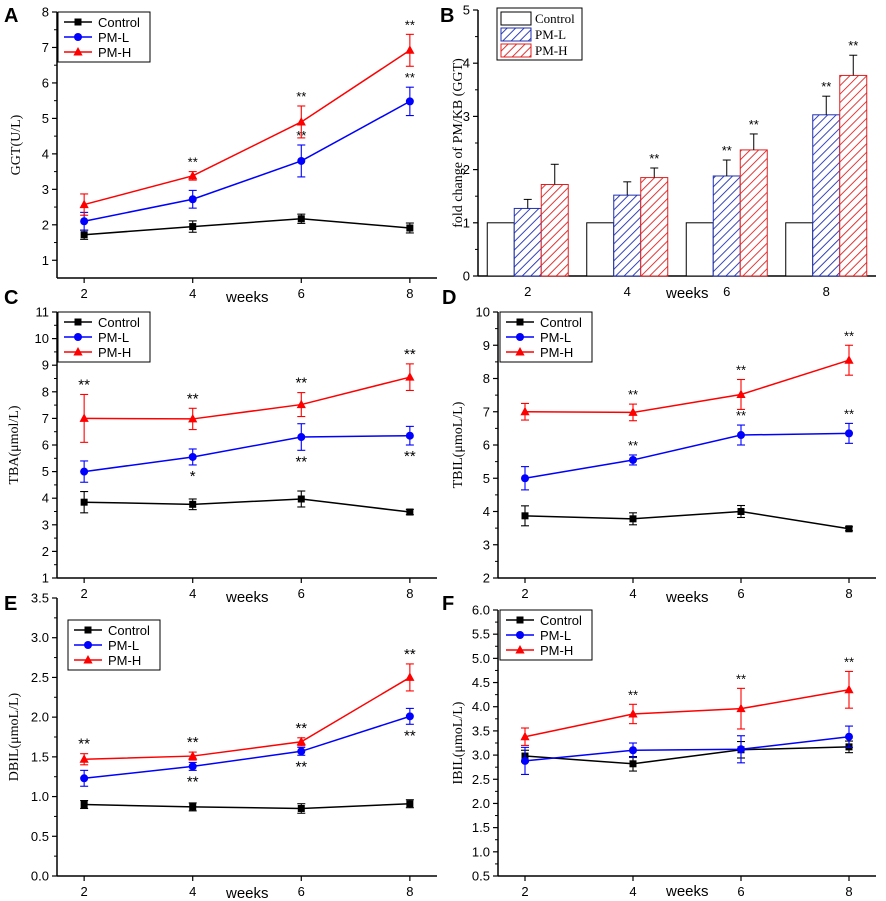 The width and height of the screenshot is (886, 901). Describe the element at coordinates (14, 444) in the screenshot. I see `y-axis-label: TBA(μmol/L)` at that location.